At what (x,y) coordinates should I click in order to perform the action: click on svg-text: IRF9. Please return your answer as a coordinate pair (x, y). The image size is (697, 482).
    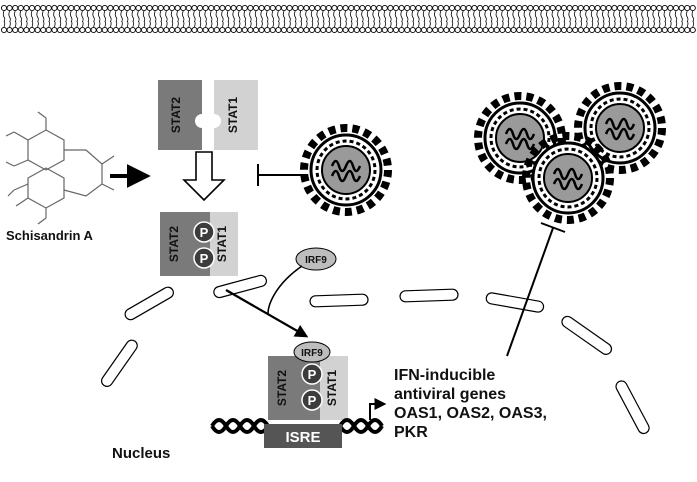
    Looking at the image, I should click on (316, 260).